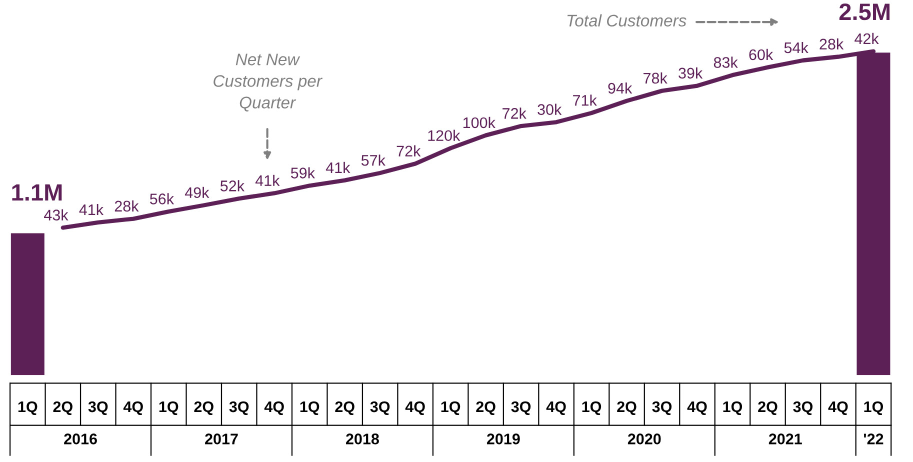 The height and width of the screenshot is (462, 913). Describe the element at coordinates (373, 160) in the screenshot. I see `annotation: 57k` at that location.